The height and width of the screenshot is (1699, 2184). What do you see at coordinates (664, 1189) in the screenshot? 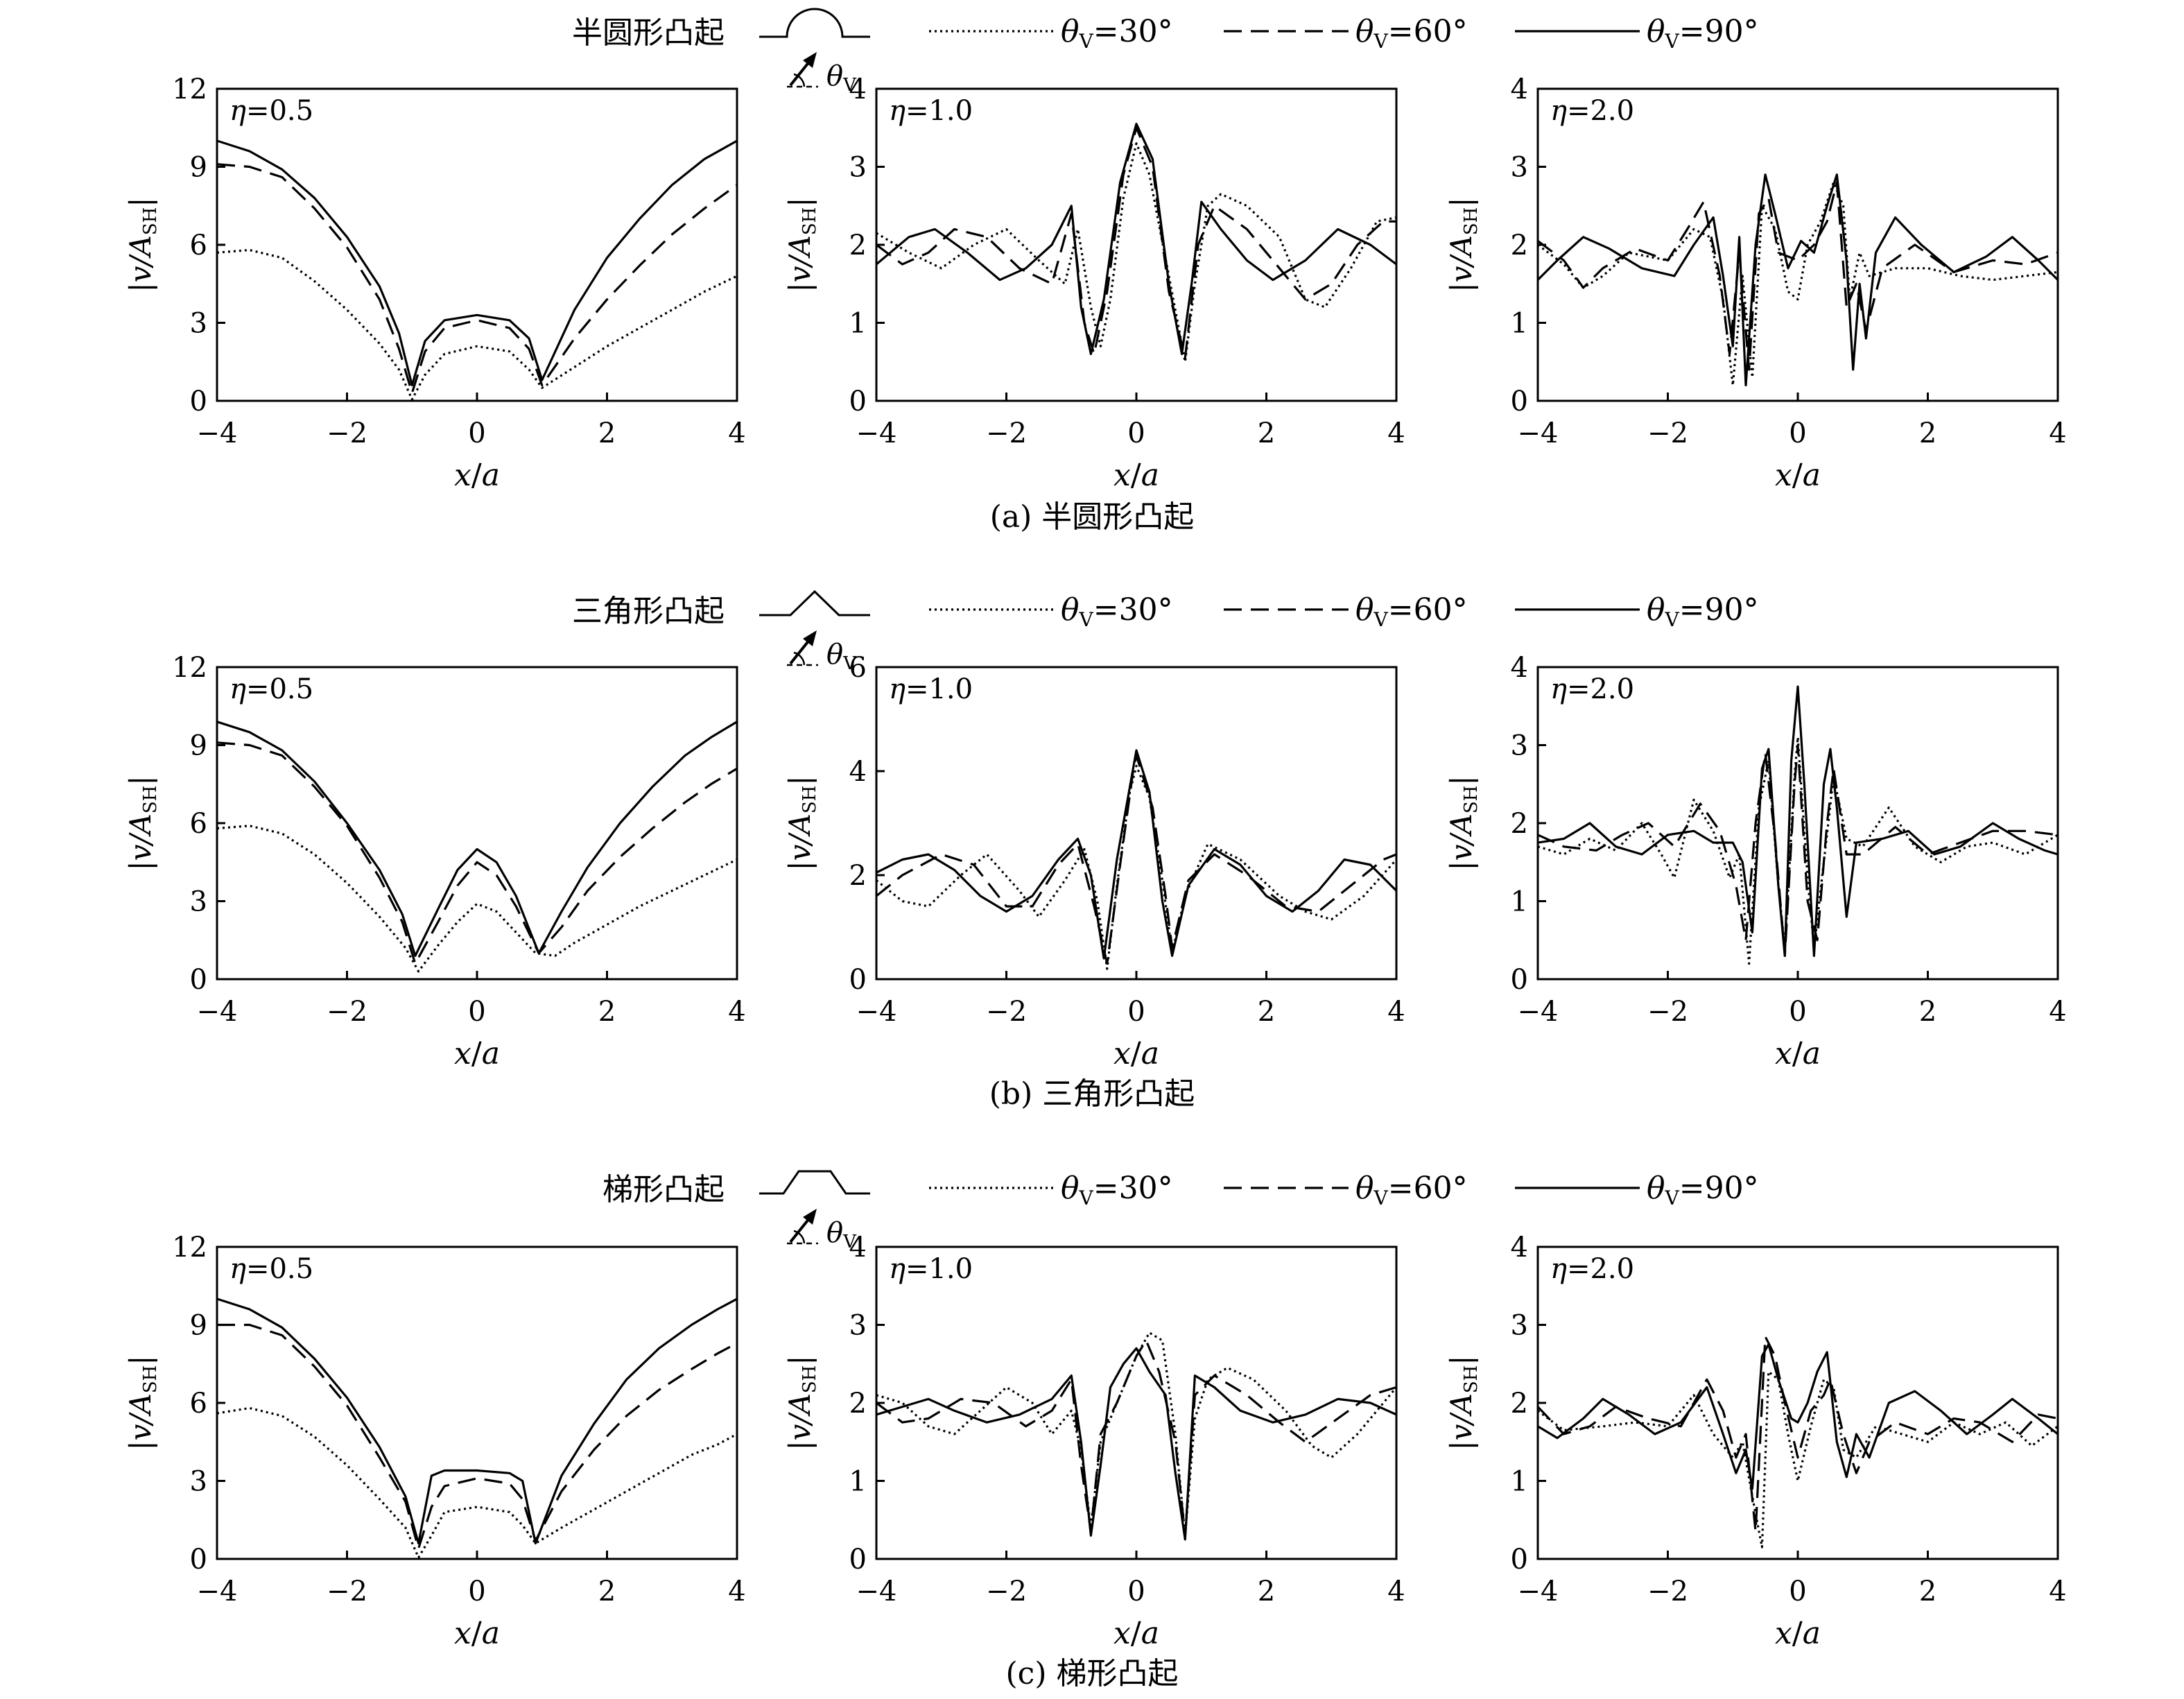
I see `shape-label: 梯形凸起` at bounding box center [664, 1189].